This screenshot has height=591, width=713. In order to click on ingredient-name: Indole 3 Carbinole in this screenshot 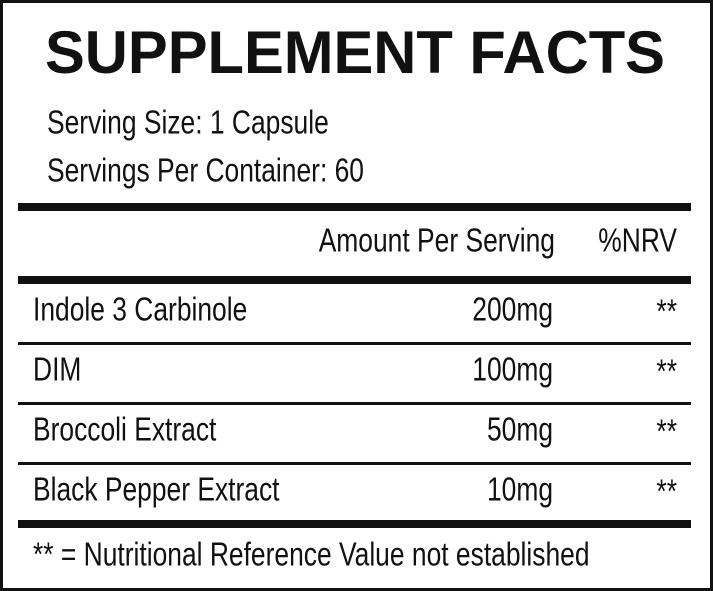, I will do `click(140, 309)`.